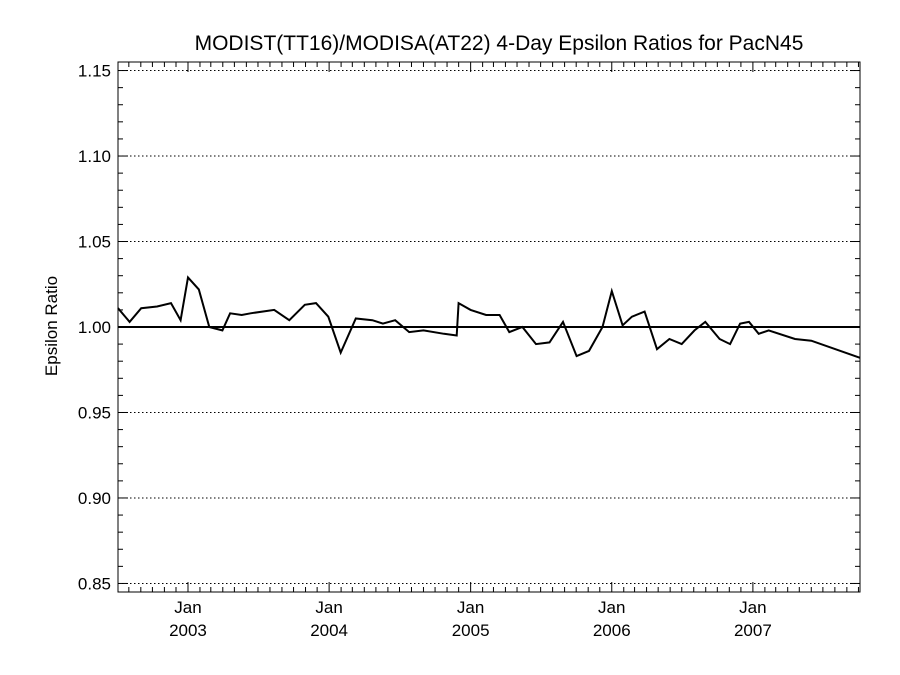  Describe the element at coordinates (94, 327) in the screenshot. I see `y-tick-label: 1.00` at that location.